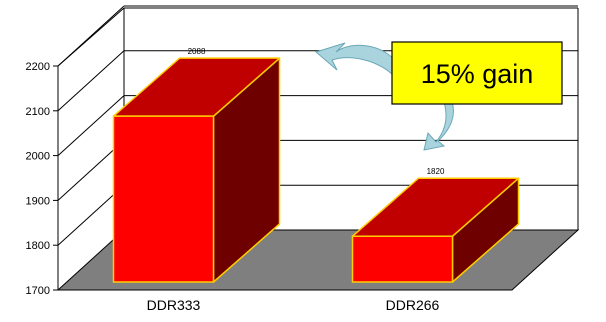 The width and height of the screenshot is (606, 322). I want to click on curved-arrow-upper, so click(356, 58).